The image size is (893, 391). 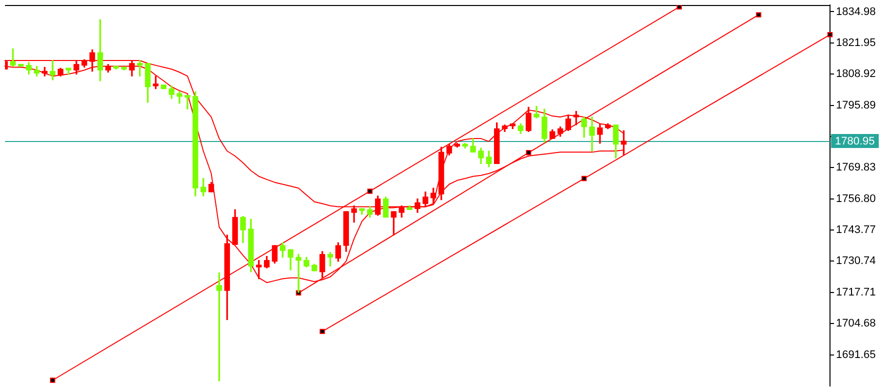 What do you see at coordinates (856, 105) in the screenshot?
I see `y-tick-label: 1795.89` at bounding box center [856, 105].